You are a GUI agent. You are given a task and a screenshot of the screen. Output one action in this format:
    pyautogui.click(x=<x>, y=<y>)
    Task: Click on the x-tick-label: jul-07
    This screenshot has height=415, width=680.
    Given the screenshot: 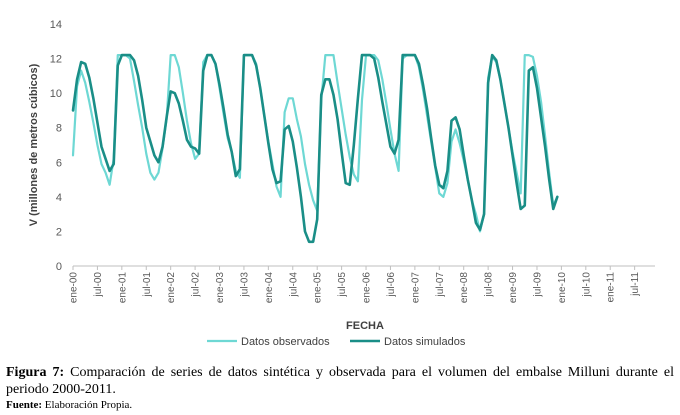 What is the action you would take?
    pyautogui.click(x=440, y=285)
    